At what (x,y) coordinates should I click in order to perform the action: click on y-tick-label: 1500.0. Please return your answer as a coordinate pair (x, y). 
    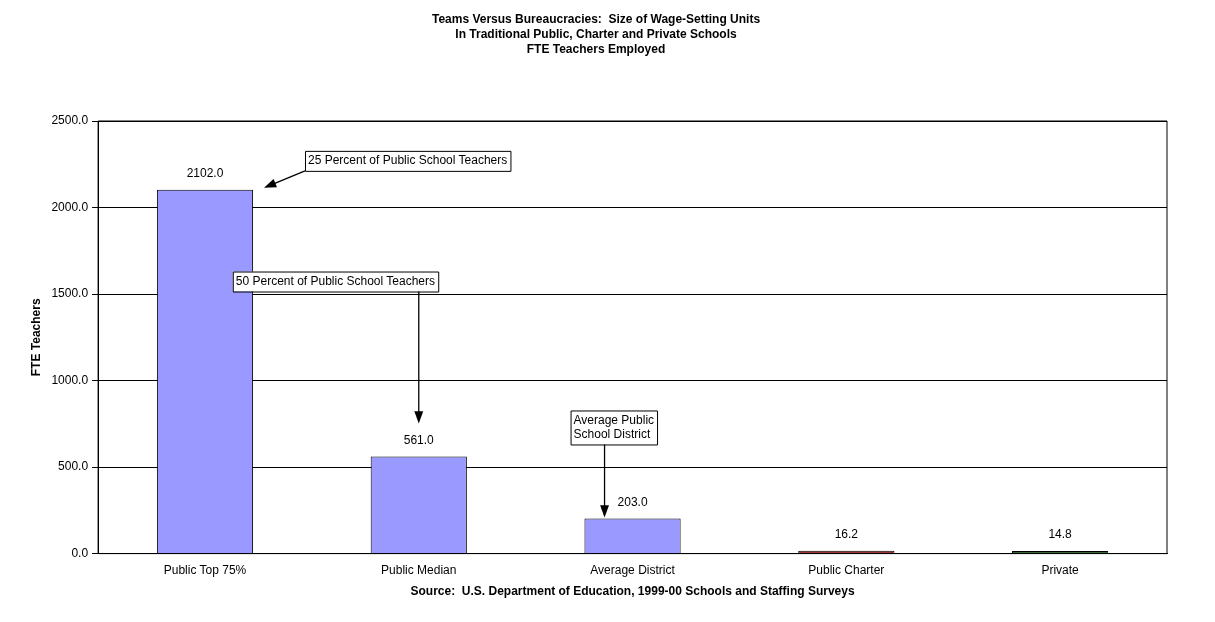
    Looking at the image, I should click on (70, 293).